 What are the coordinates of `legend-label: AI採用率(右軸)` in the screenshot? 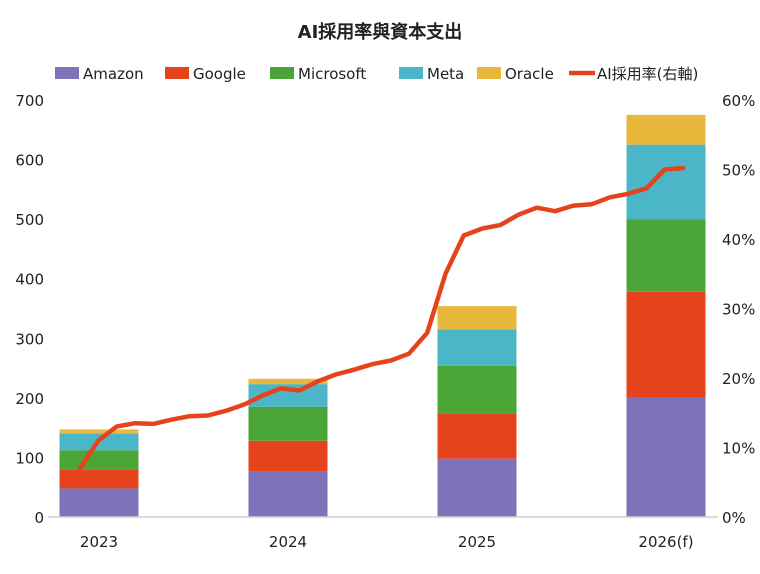 It's located at (647, 74).